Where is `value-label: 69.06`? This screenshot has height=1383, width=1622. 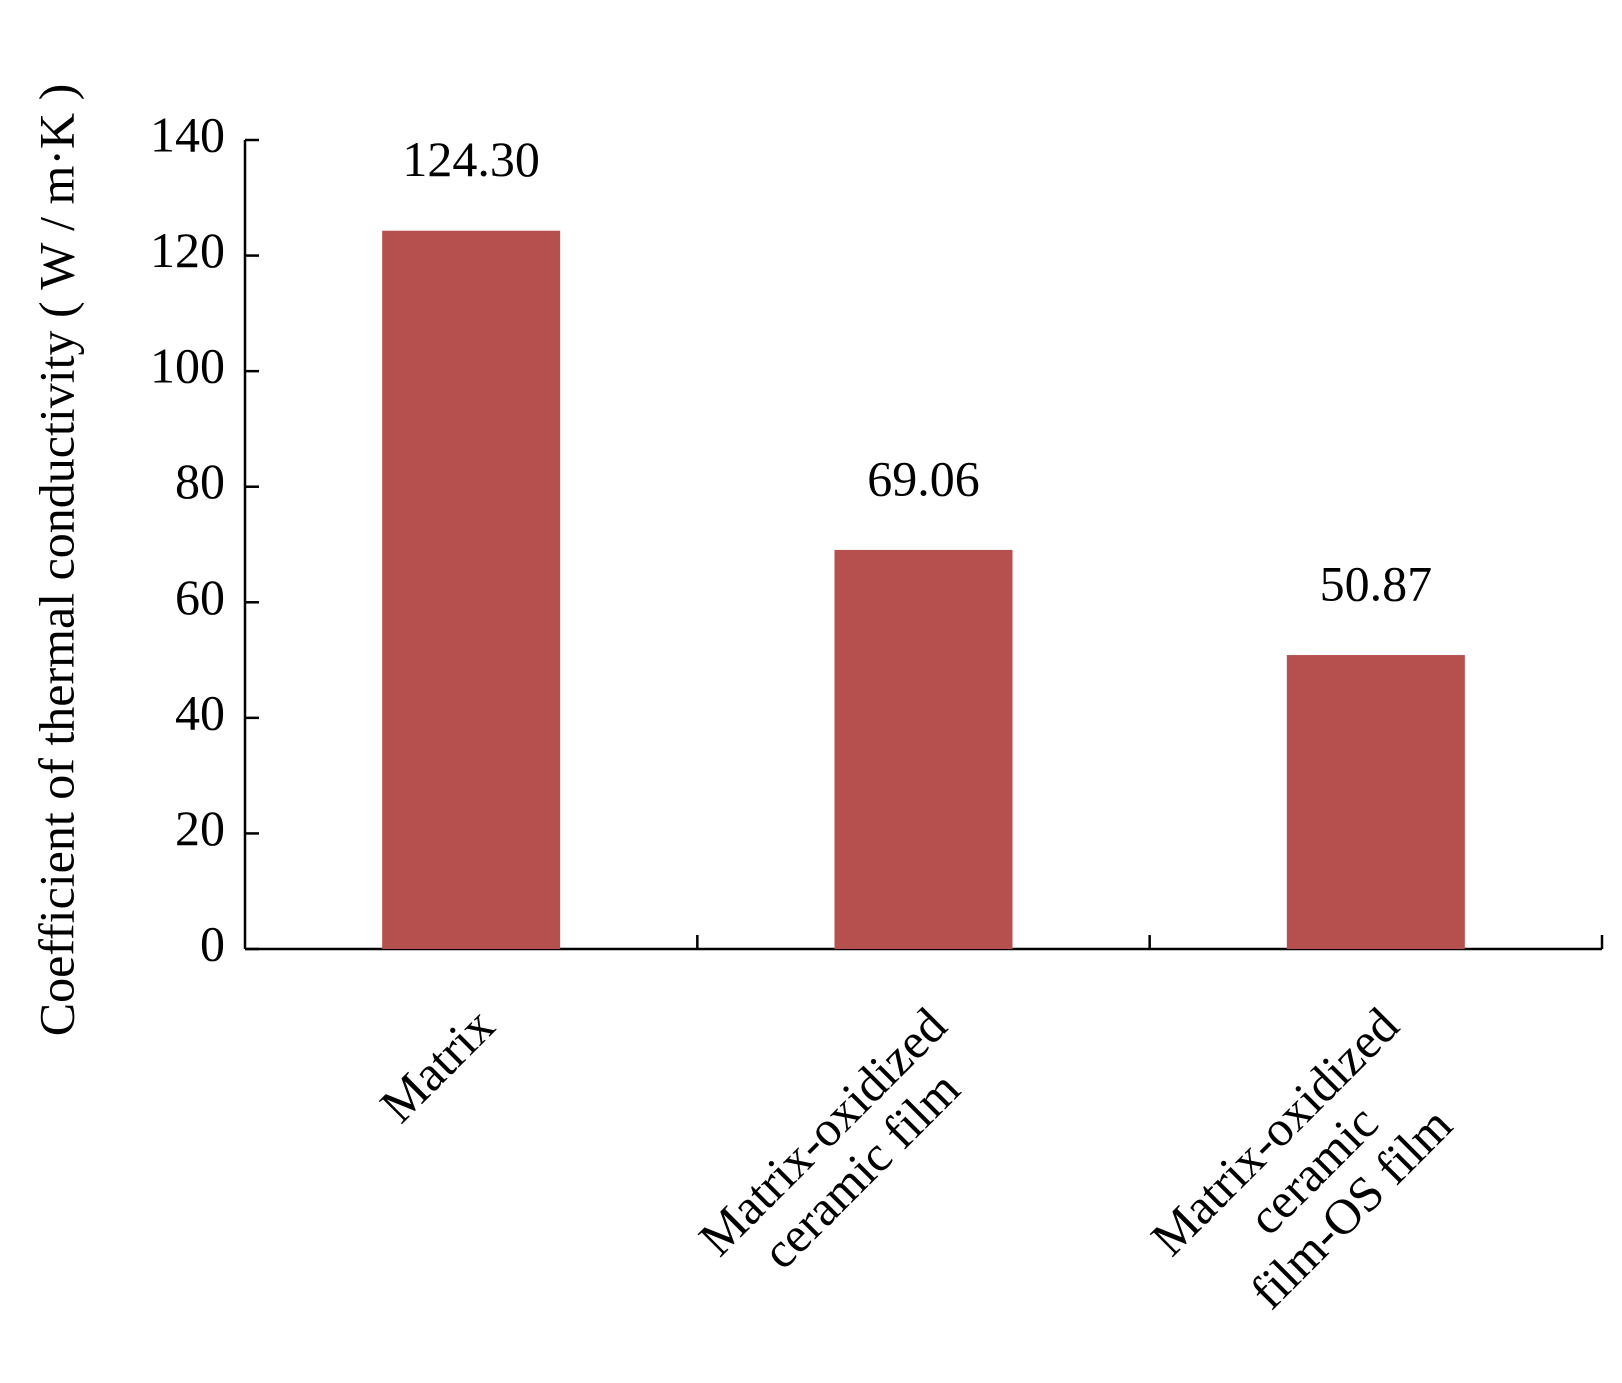
value-label: 69.06 is located at coordinates (923, 478).